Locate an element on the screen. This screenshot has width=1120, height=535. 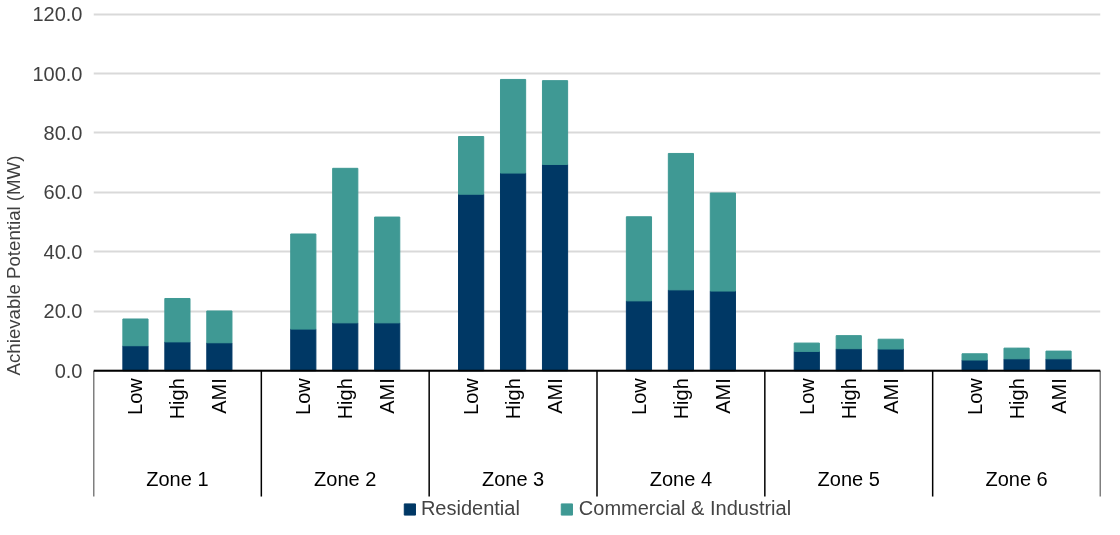
y-tick-label: 20.0 is located at coordinates (63, 311).